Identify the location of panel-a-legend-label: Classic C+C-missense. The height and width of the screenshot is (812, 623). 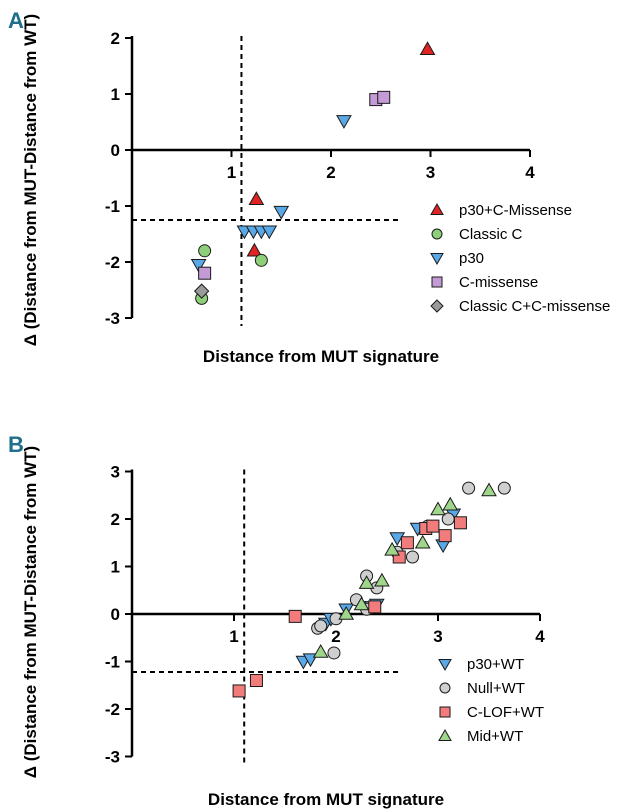
(534, 306).